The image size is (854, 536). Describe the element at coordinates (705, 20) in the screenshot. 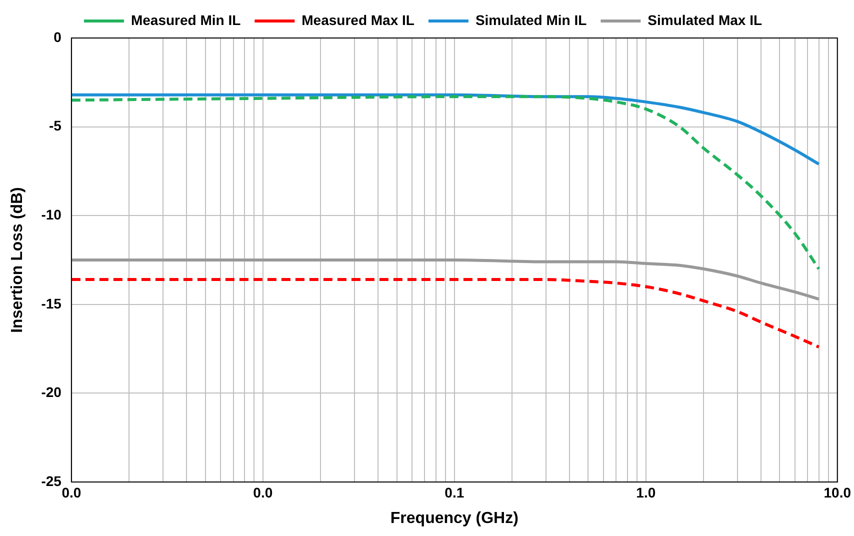

I see `legend-label: Simulated Max IL` at that location.